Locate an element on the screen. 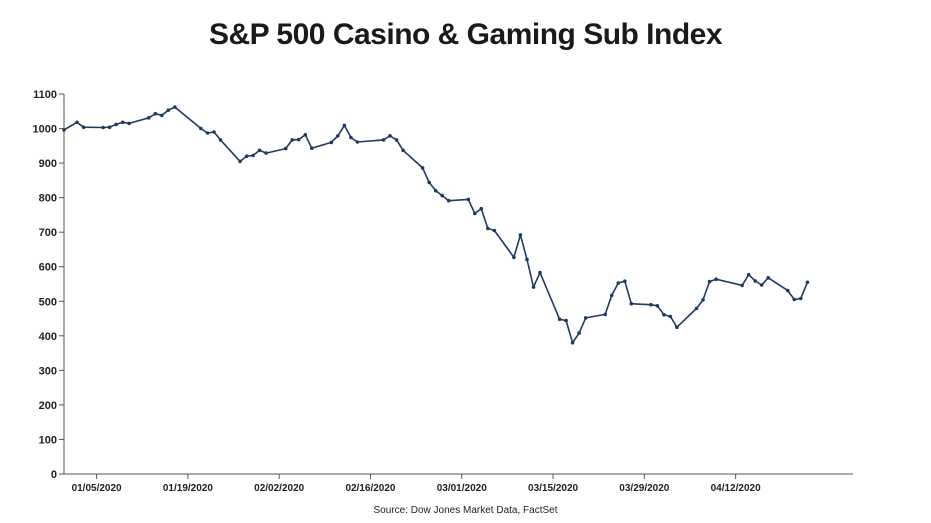 This screenshot has width=931, height=523. x-tick-label: 03/01/2020 is located at coordinates (462, 488).